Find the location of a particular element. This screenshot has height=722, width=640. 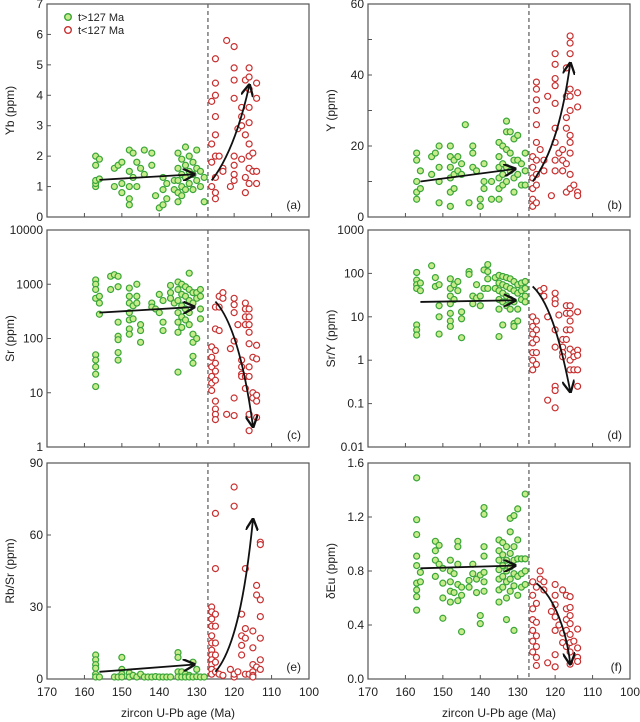

y-tick-label: 40 is located at coordinates (358, 75).